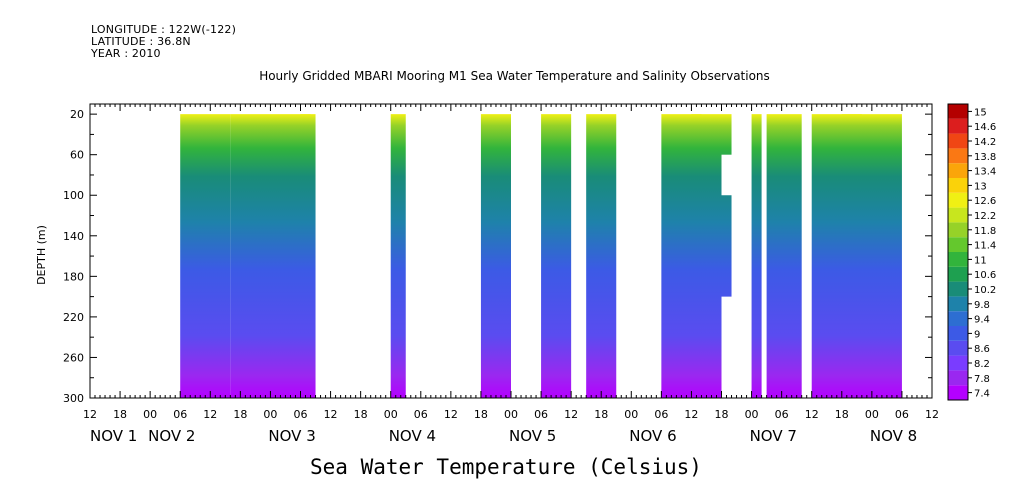 This screenshot has height=504, width=1009. I want to click on colorbar-tick-label: 12.2, so click(985, 216).